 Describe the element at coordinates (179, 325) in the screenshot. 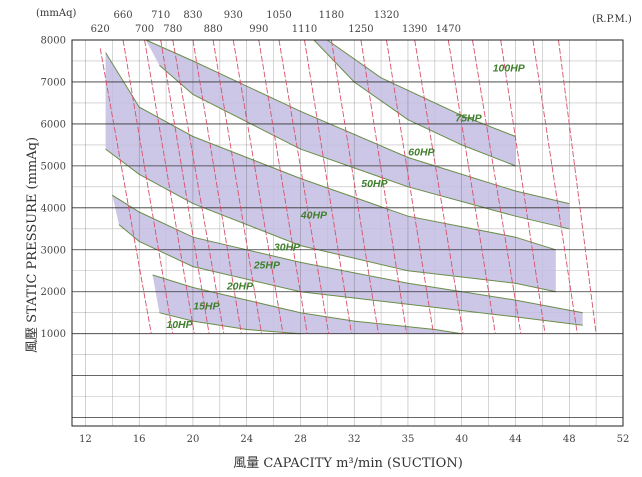

I see `hp-label: 10HP` at that location.